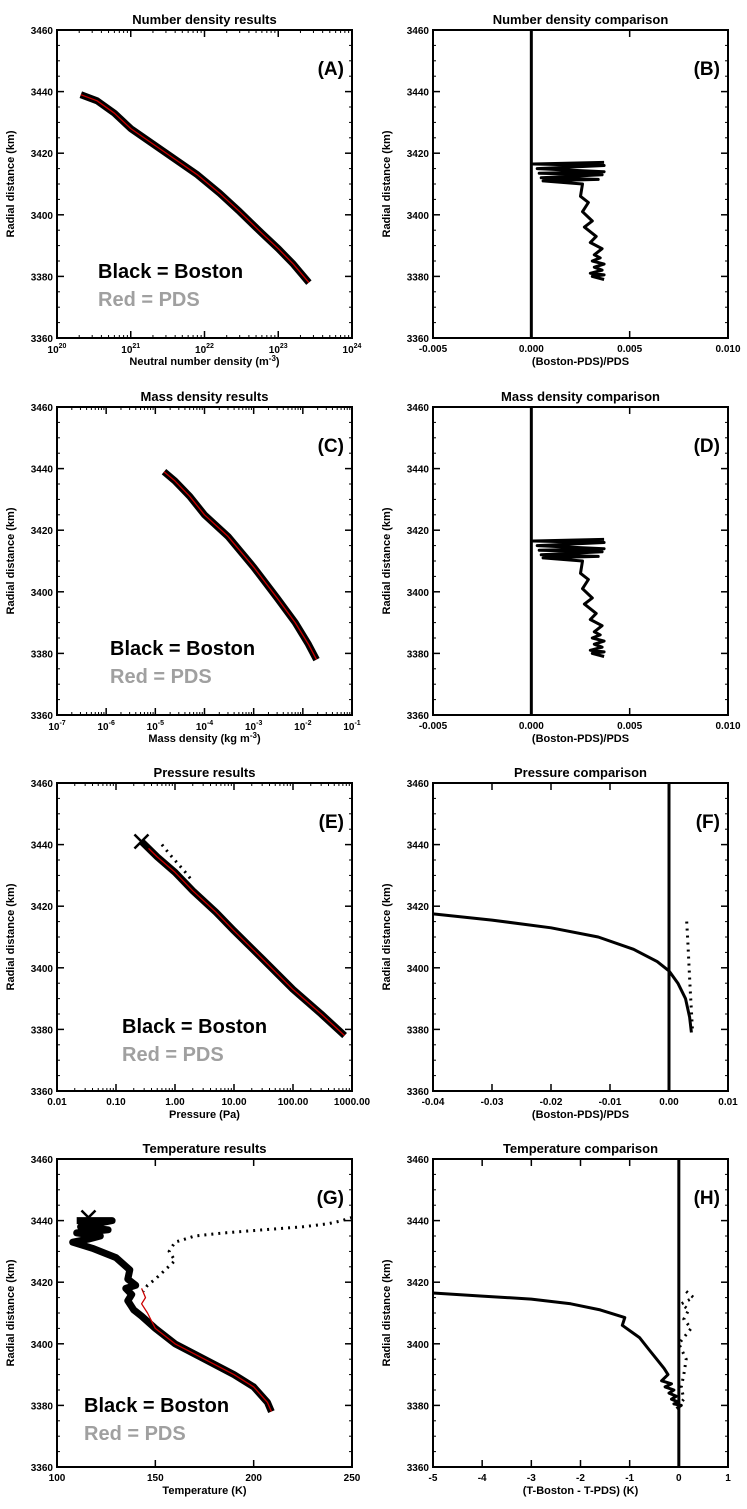  Describe the element at coordinates (116, 1102) in the screenshot. I see `x-tick-label: 0.10` at that location.